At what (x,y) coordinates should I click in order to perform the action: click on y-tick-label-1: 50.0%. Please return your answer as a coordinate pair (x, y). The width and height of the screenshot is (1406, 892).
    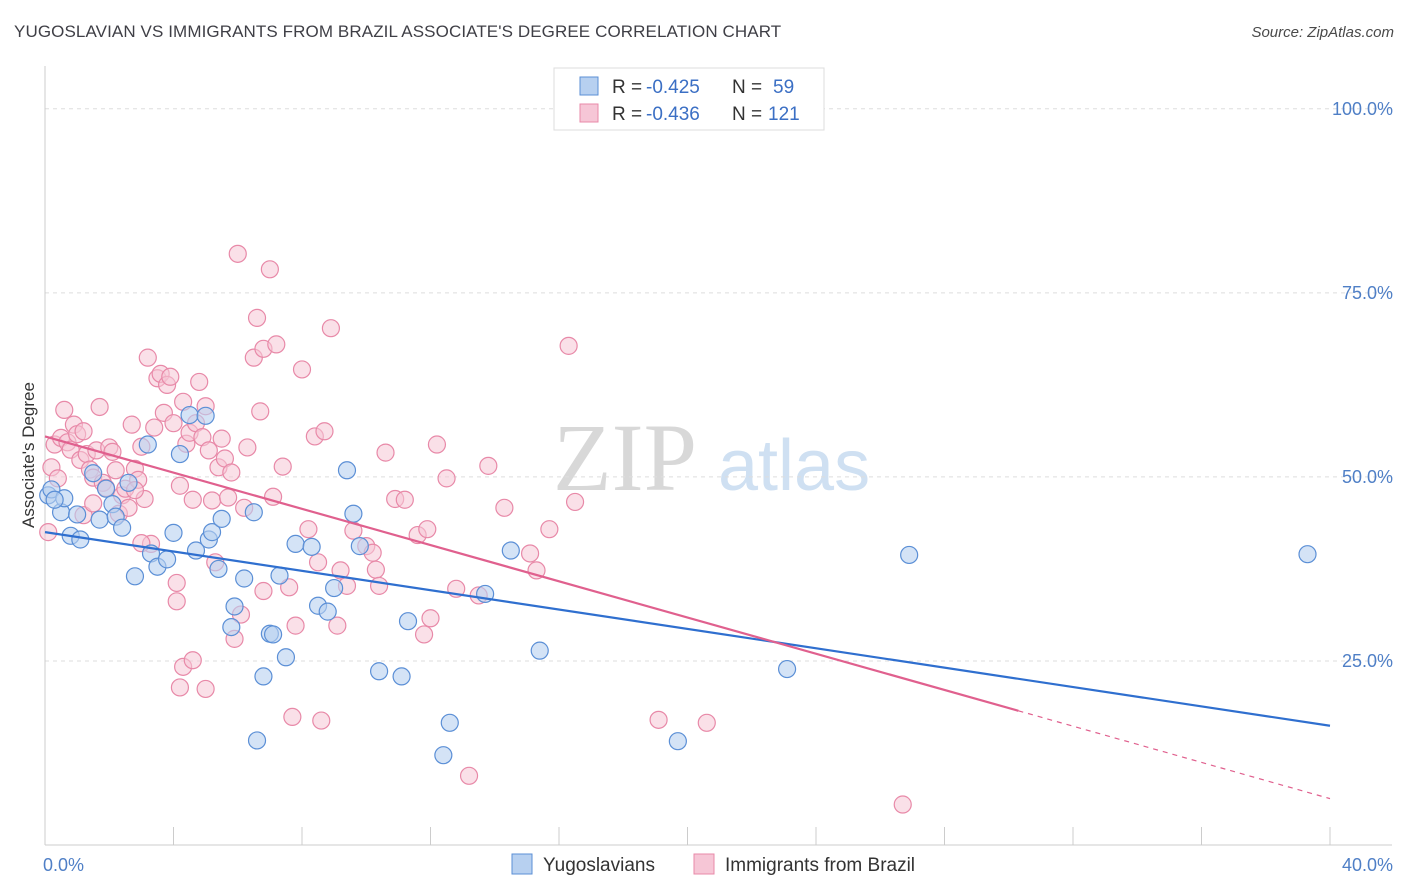
    Looking at the image, I should click on (1367, 477).